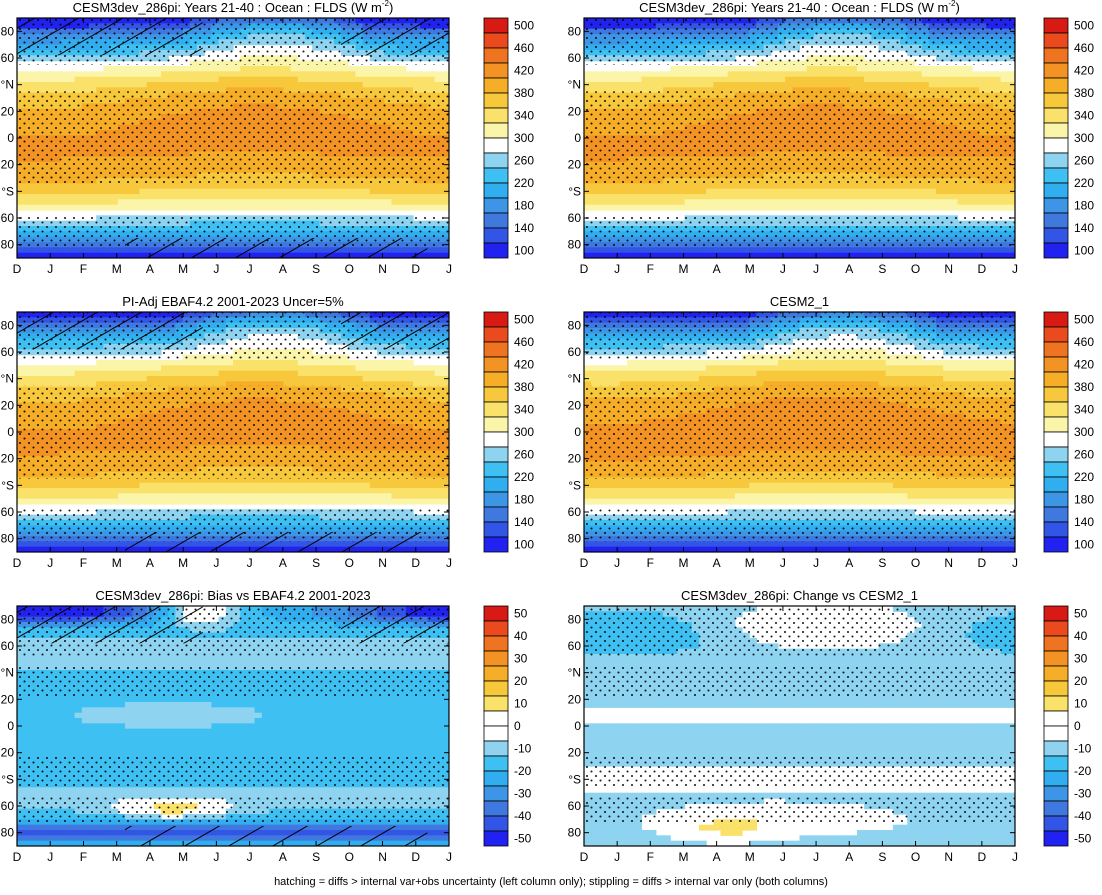  I want to click on colorbar-label: 300, so click(524, 432).